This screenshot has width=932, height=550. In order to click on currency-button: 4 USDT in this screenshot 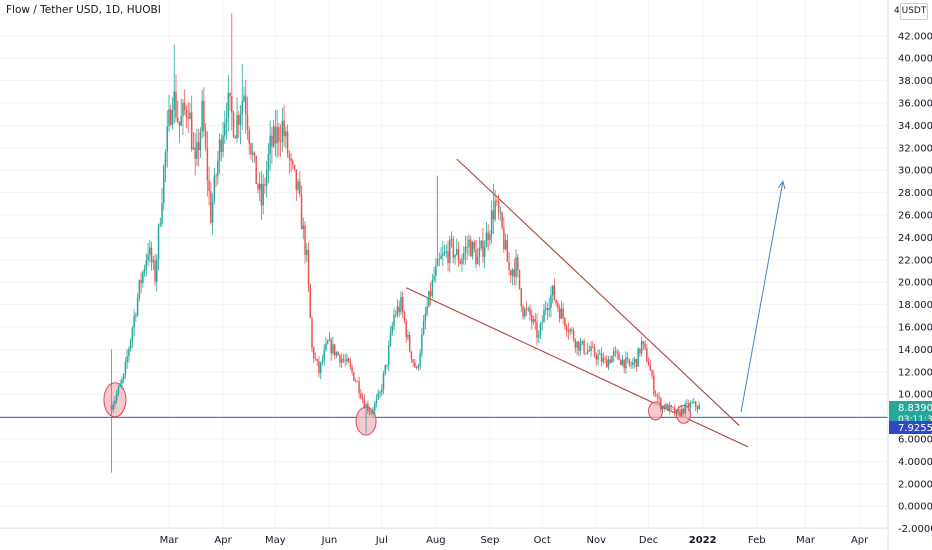, I will do `click(911, 11)`.